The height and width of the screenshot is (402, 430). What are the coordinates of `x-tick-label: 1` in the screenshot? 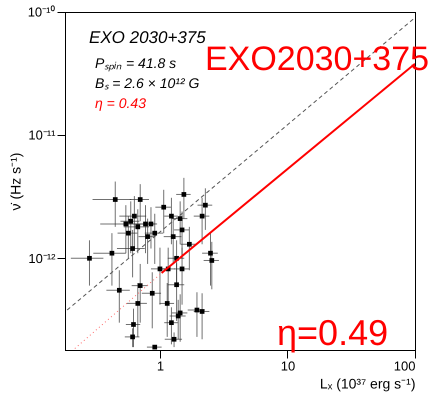 It's located at (160, 366).